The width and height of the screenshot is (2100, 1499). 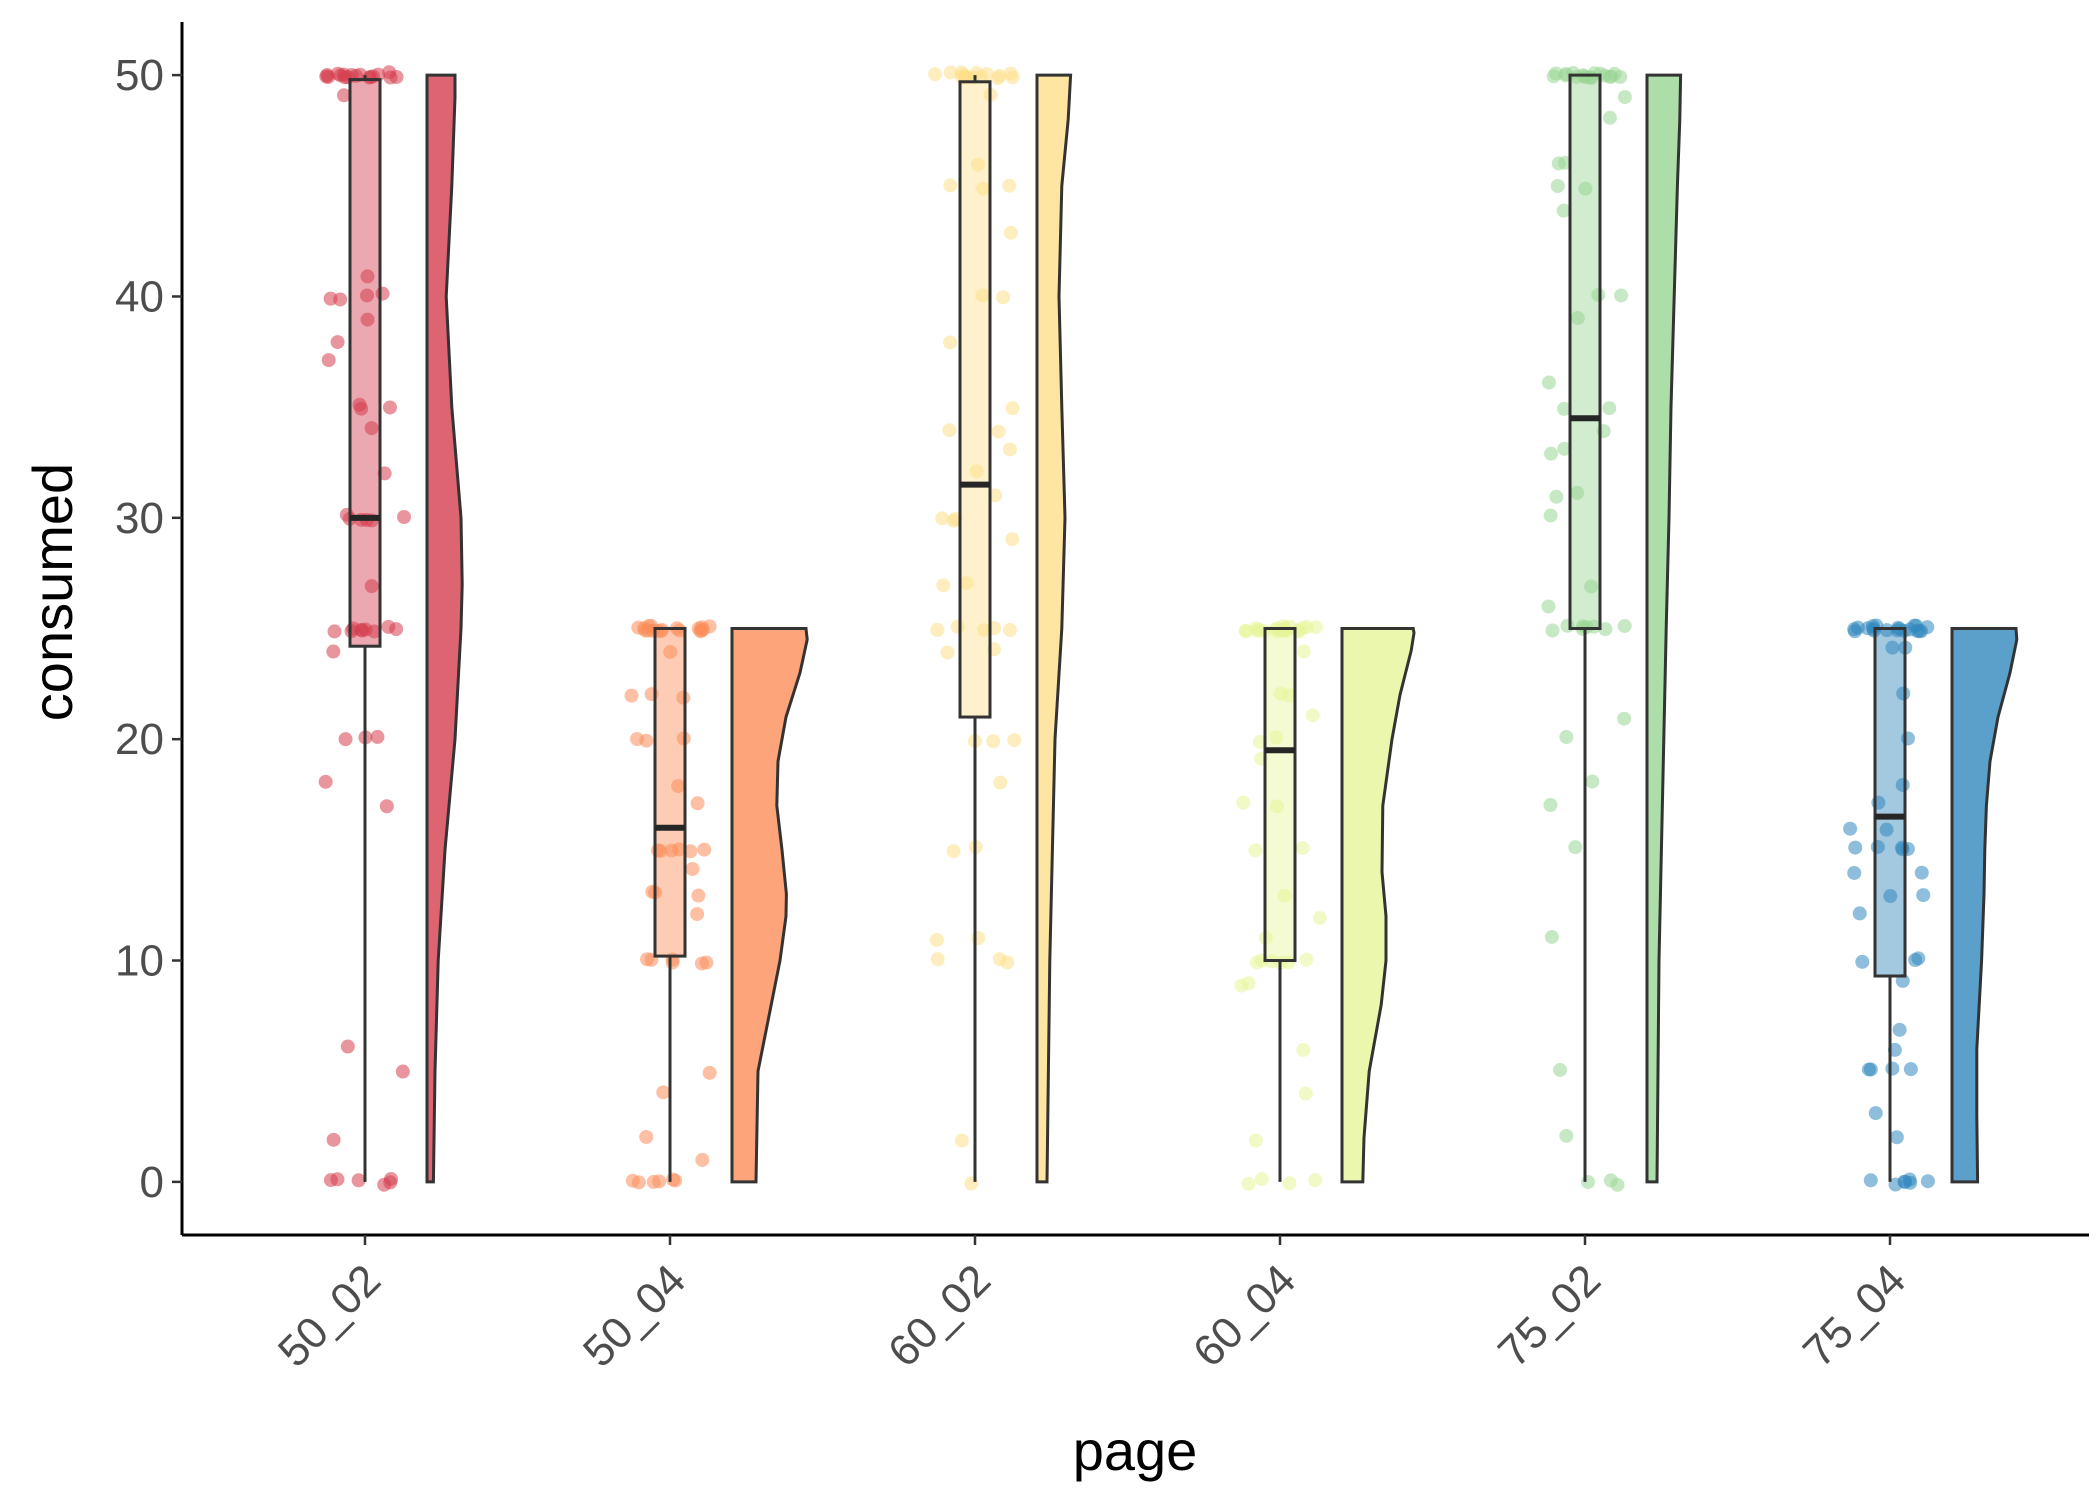 I want to click on y-tick-label: 40, so click(x=139, y=296).